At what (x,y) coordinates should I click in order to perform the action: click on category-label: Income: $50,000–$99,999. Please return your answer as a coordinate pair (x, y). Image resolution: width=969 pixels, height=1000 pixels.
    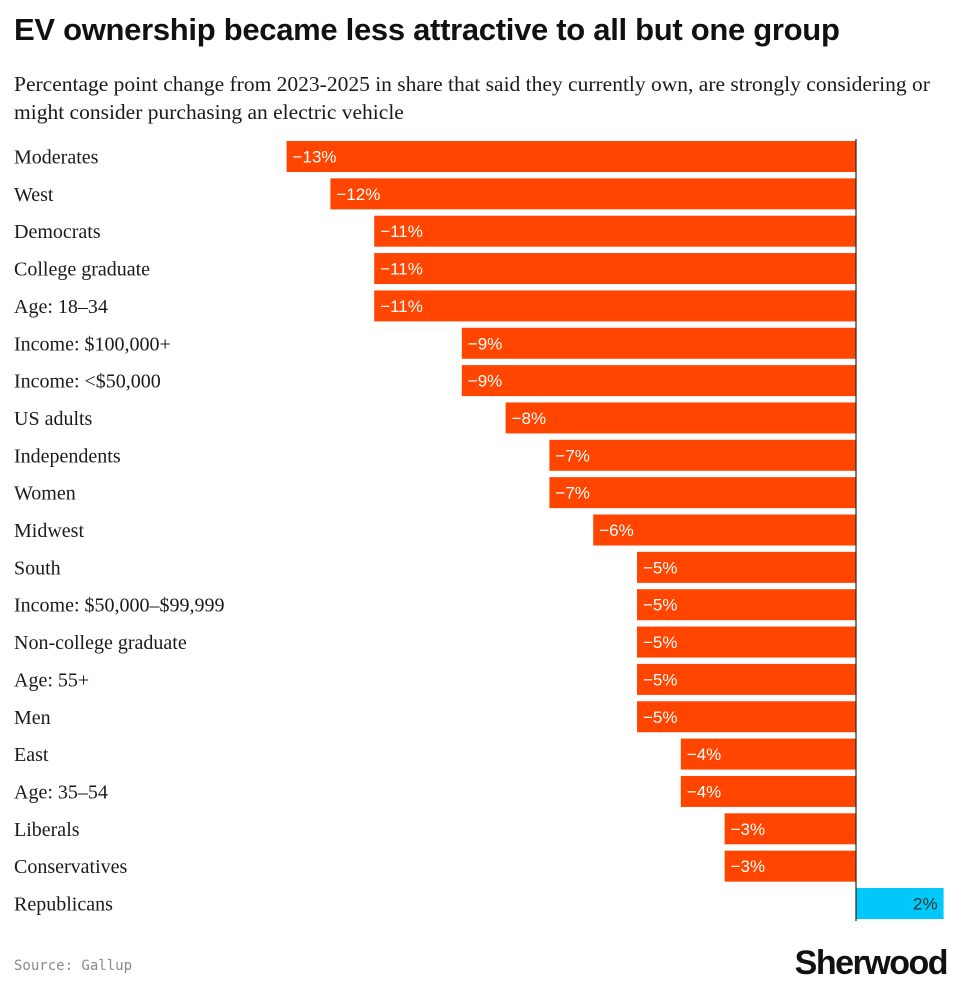
    Looking at the image, I should click on (119, 606).